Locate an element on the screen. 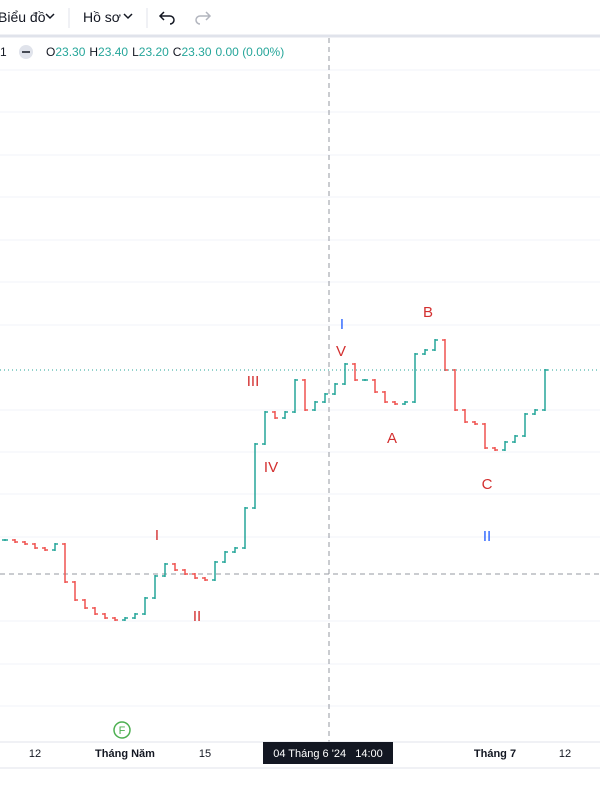  label: C is located at coordinates (177, 52).